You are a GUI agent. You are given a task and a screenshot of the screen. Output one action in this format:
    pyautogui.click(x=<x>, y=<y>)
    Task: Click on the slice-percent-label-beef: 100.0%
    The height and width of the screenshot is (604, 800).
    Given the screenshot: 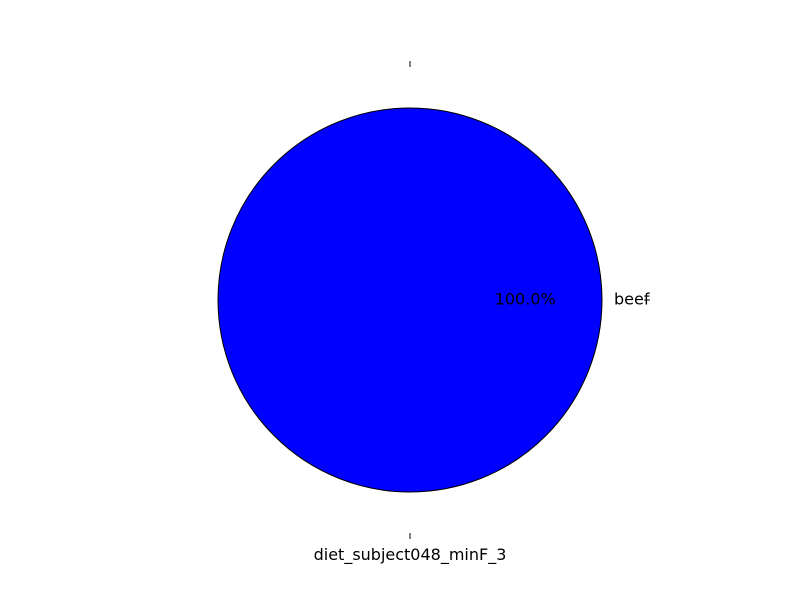 What is the action you would take?
    pyautogui.click(x=525, y=299)
    